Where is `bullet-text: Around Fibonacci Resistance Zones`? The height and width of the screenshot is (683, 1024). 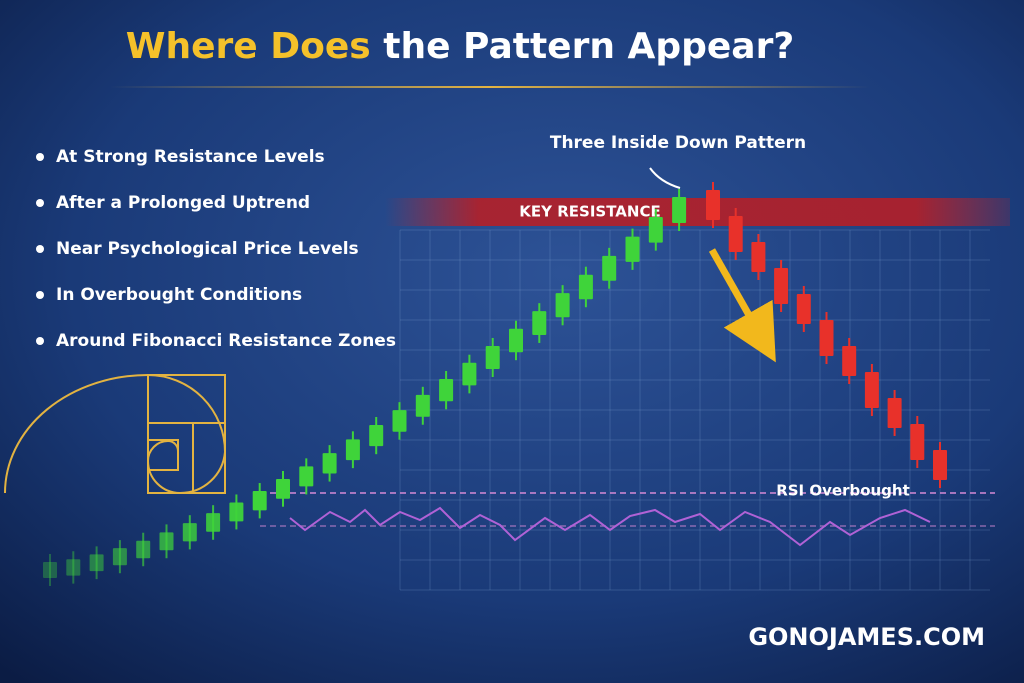
bullet-text: Around Fibonacci Resistance Zones is located at coordinates (226, 341).